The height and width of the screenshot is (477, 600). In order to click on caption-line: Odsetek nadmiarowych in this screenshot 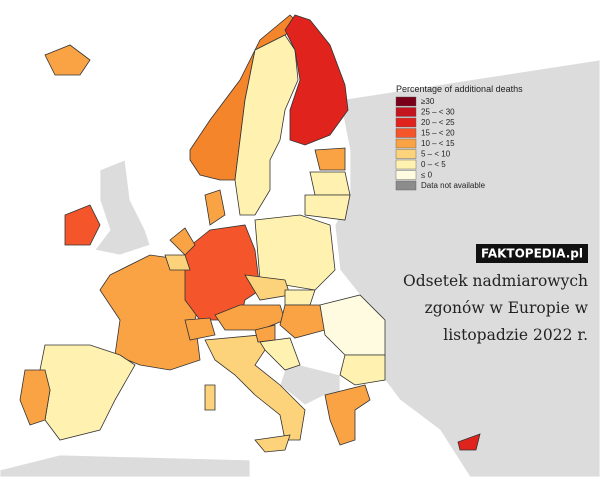, I will do `click(495, 281)`.